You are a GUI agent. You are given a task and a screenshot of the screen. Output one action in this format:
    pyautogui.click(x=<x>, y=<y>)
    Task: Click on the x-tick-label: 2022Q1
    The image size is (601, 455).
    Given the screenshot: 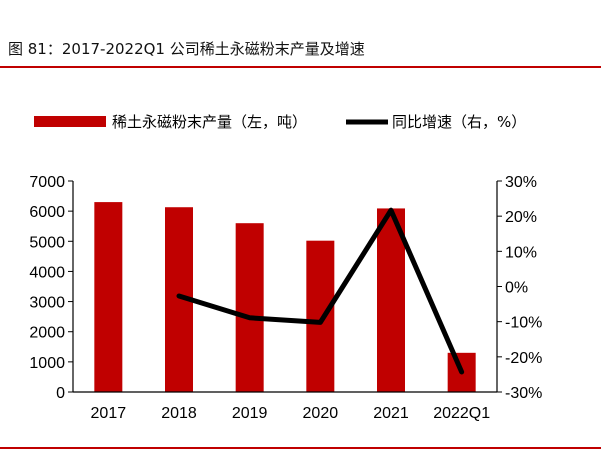 What is the action you would take?
    pyautogui.click(x=461, y=413)
    